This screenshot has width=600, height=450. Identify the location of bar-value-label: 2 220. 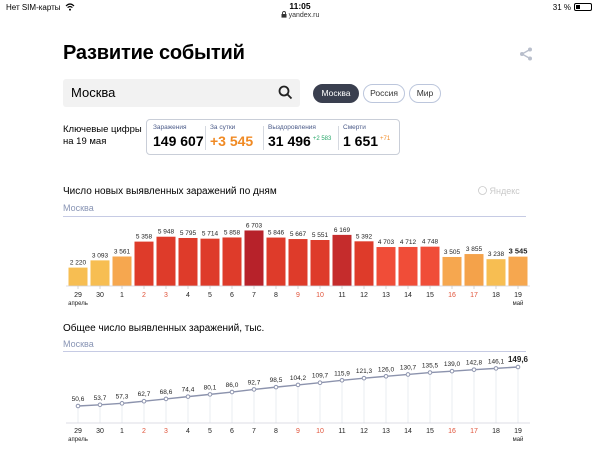
(78, 263).